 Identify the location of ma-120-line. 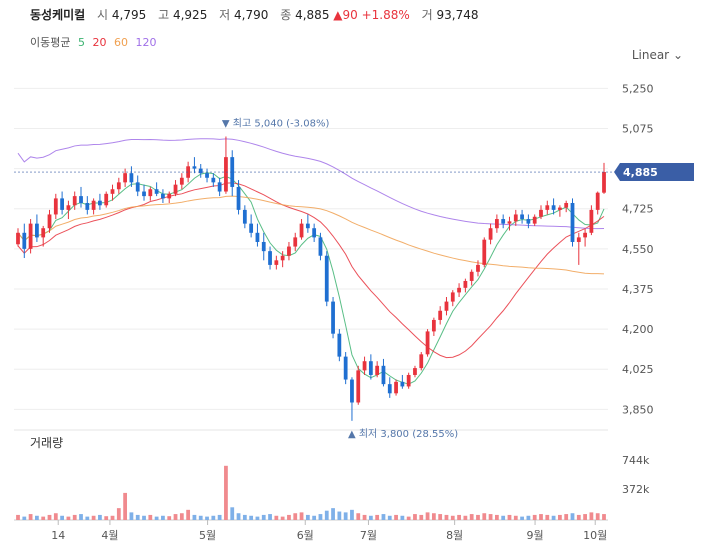
(311, 184).